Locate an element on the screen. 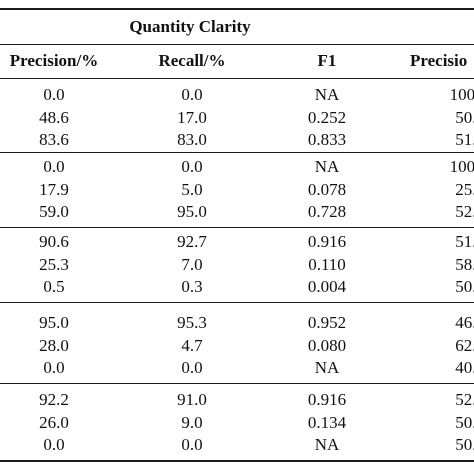 The image size is (474, 474). f1-cell: 0.952 is located at coordinates (327, 322).